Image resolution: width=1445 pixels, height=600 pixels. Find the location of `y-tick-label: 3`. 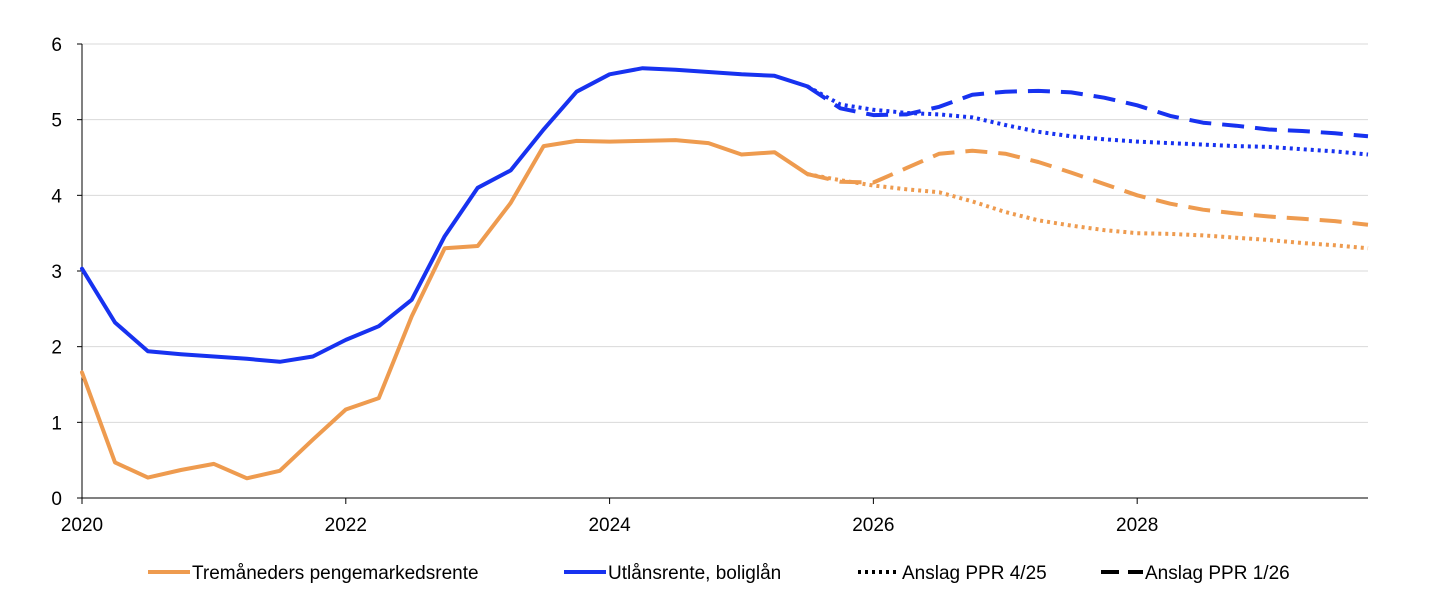

y-tick-label: 3 is located at coordinates (56, 272).